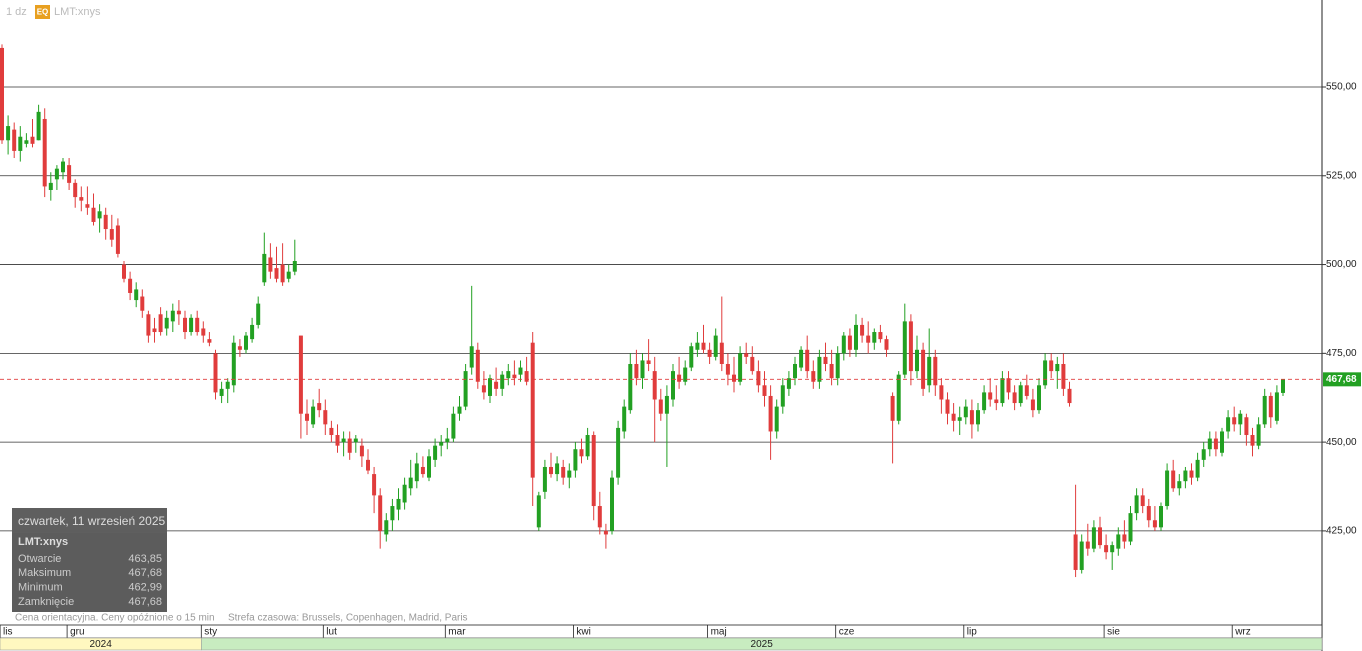 The image size is (1362, 651). I want to click on y-tick-label: 475,00, so click(1341, 353).